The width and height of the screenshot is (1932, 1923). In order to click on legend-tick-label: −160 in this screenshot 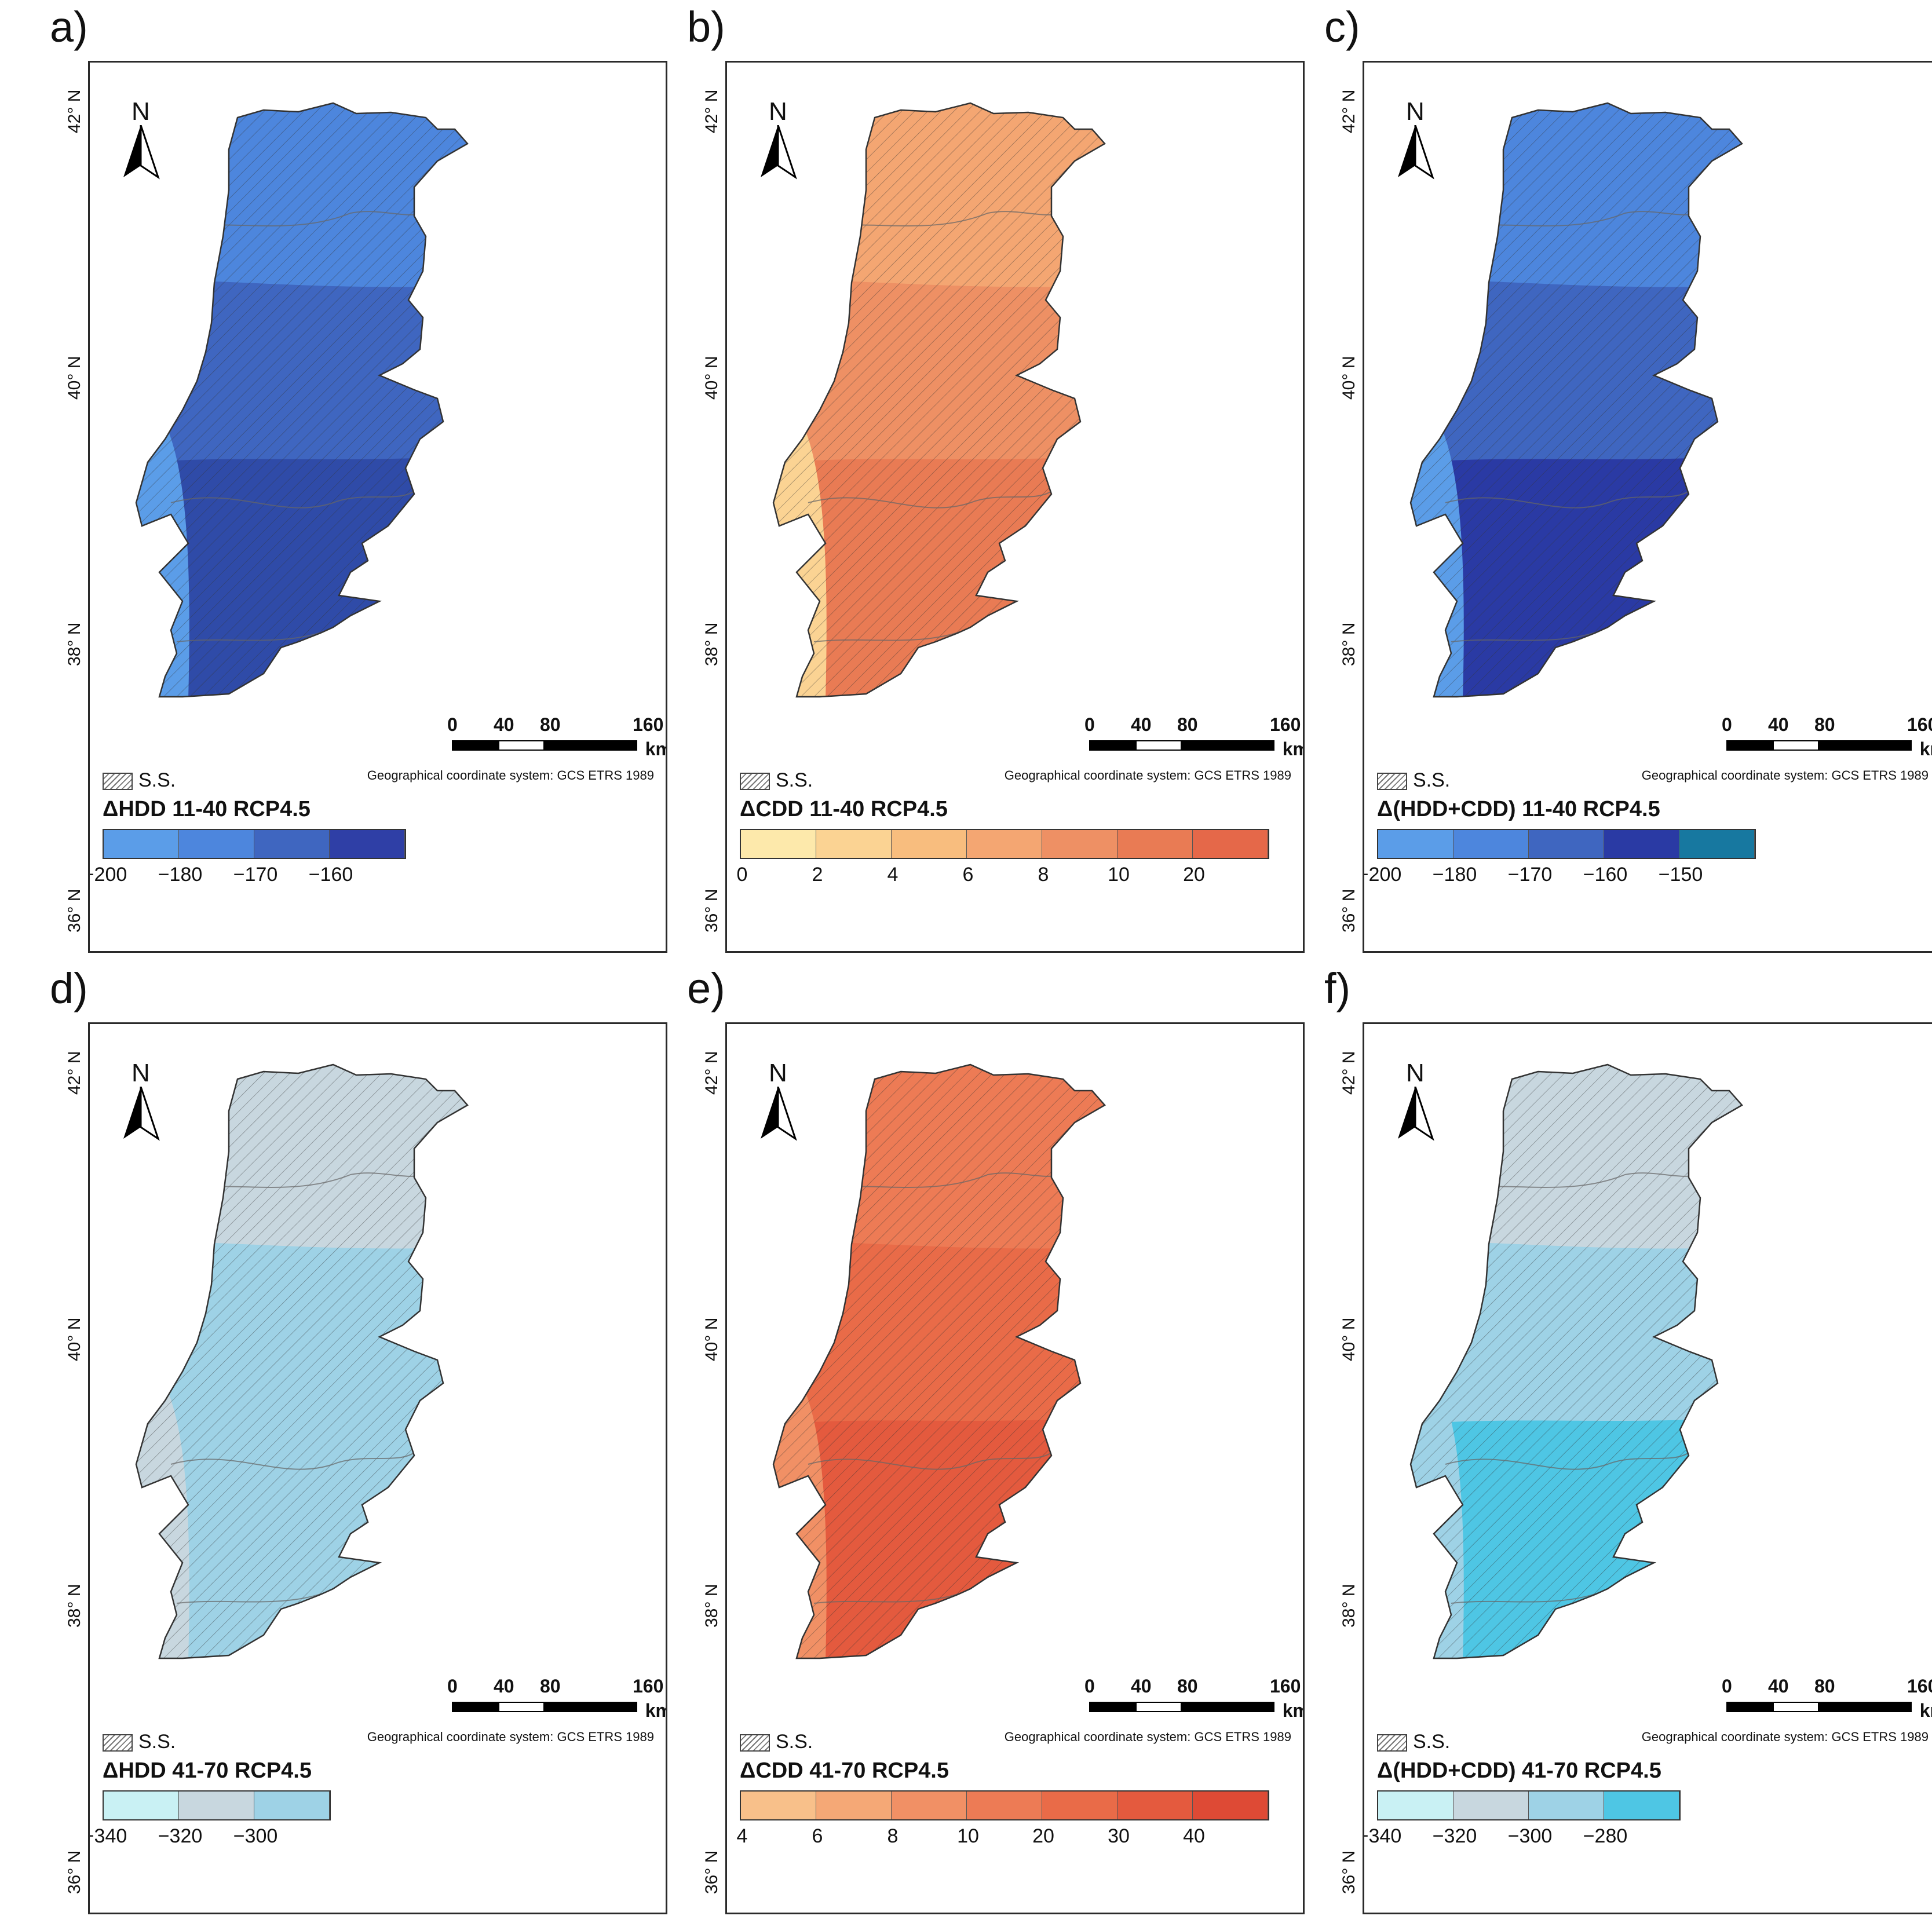, I will do `click(1606, 875)`.